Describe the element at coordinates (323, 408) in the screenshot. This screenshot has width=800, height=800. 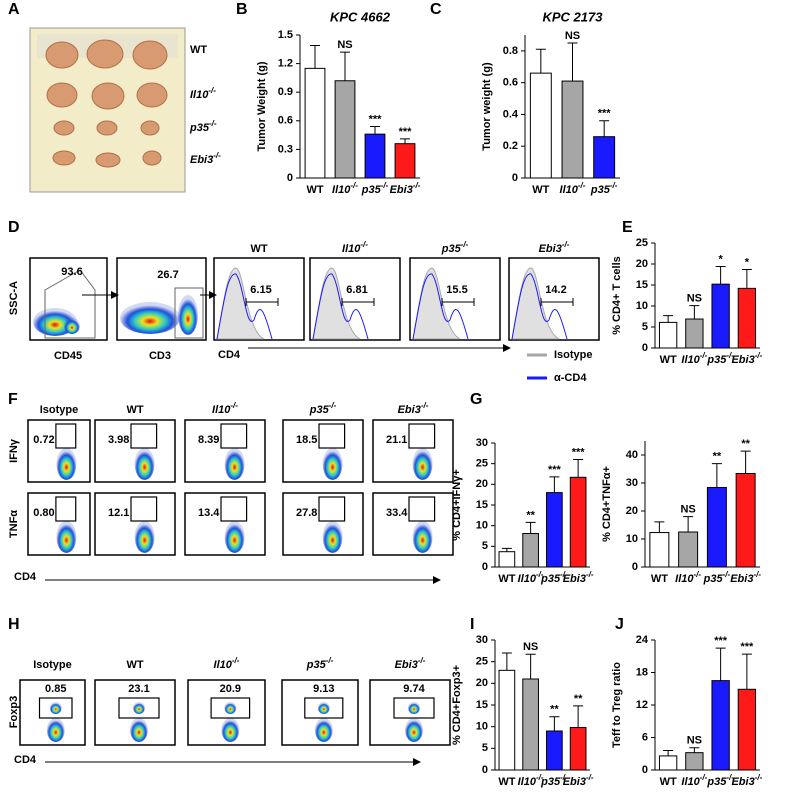
I see `column-label: p35-/-` at that location.